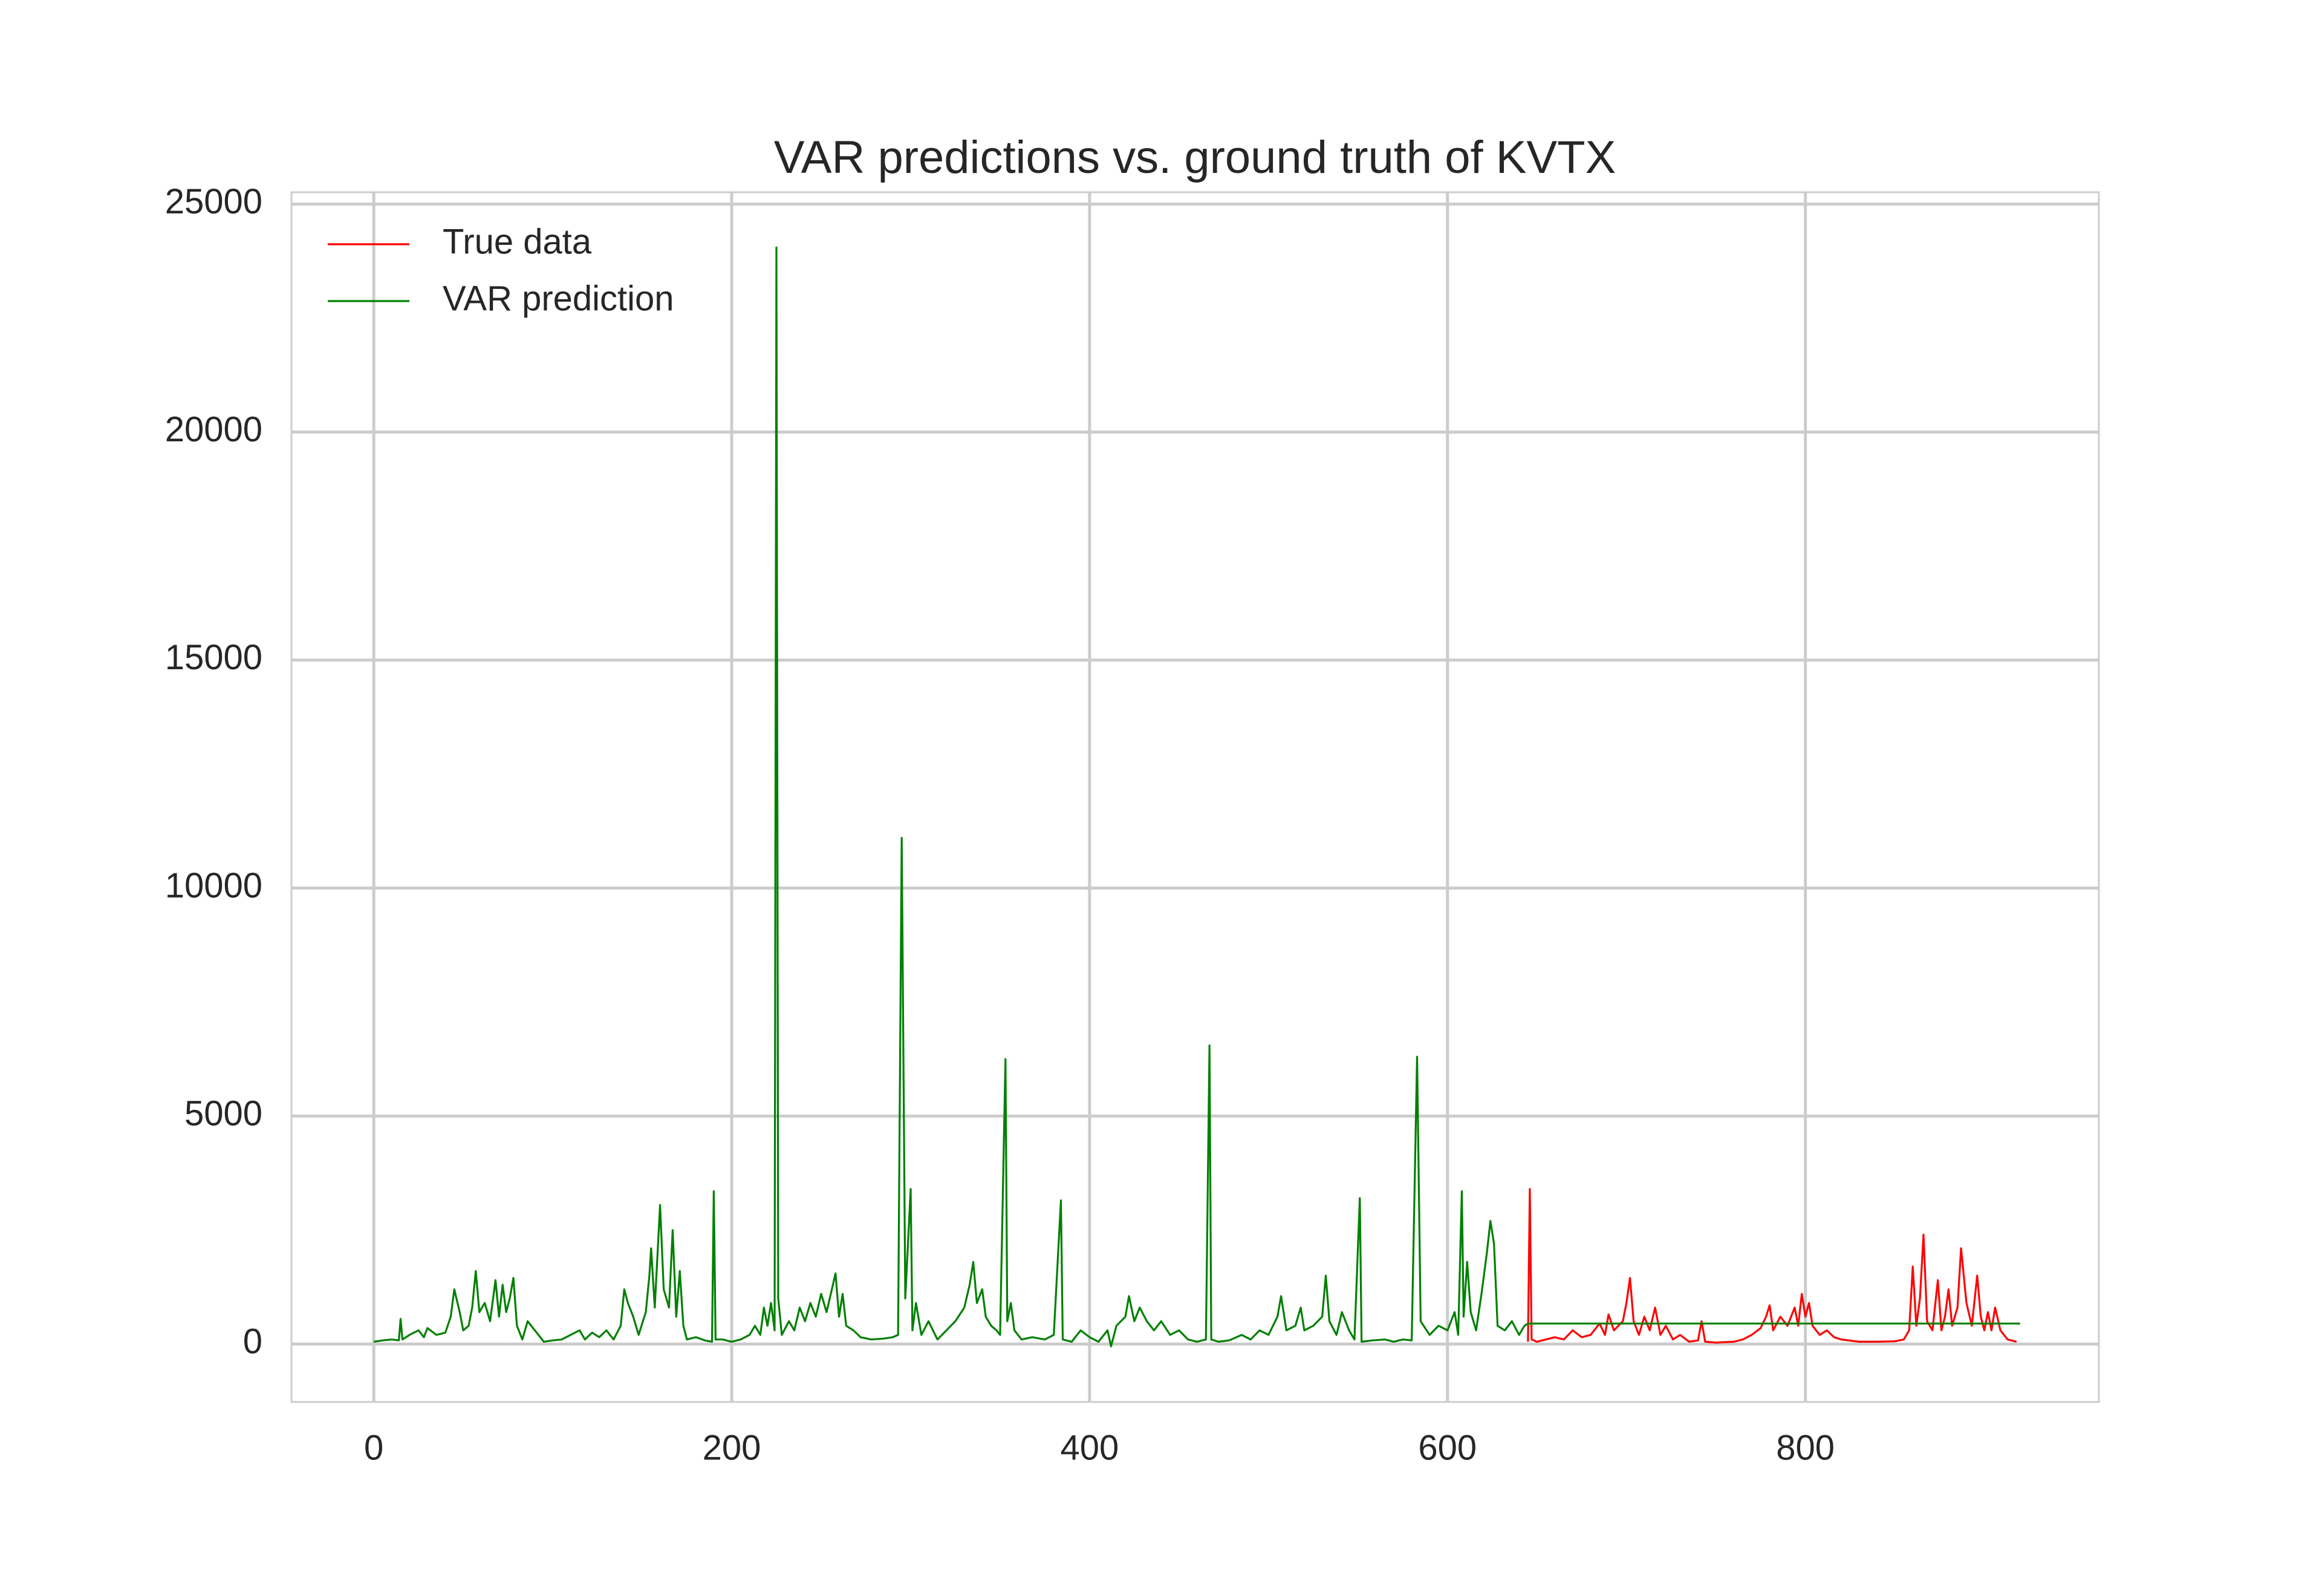 This screenshot has width=2322, height=1596. Describe the element at coordinates (213, 885) in the screenshot. I see `y-tick-label: 10000` at that location.